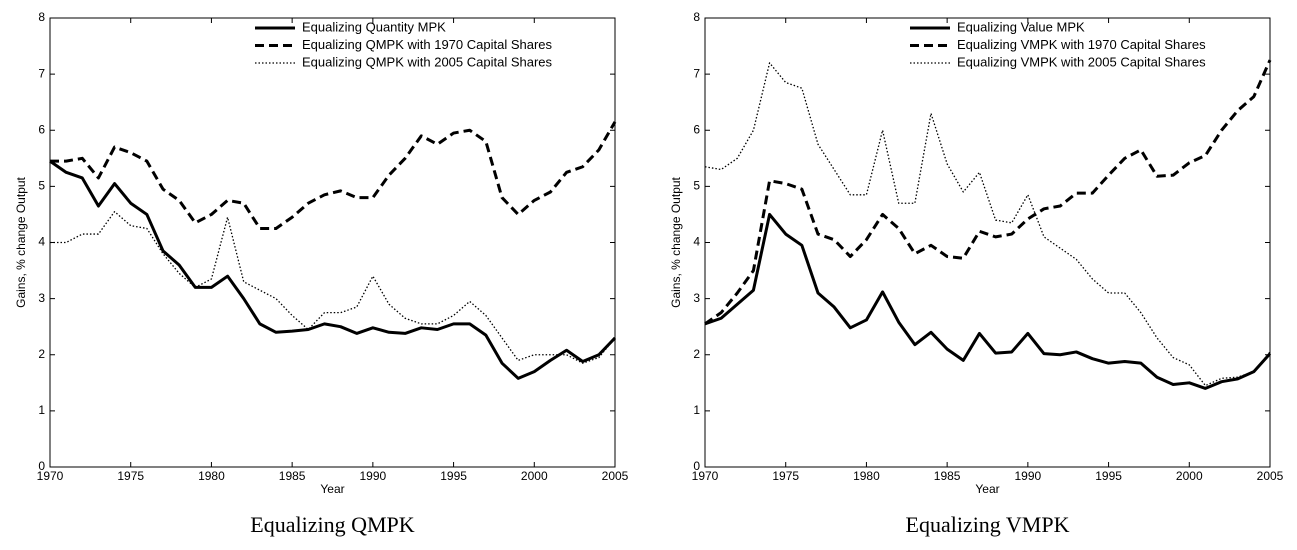 This screenshot has width=1297, height=550. Describe the element at coordinates (374, 26) in the screenshot. I see `legend-label: Equalizing Quantity MPK` at that location.